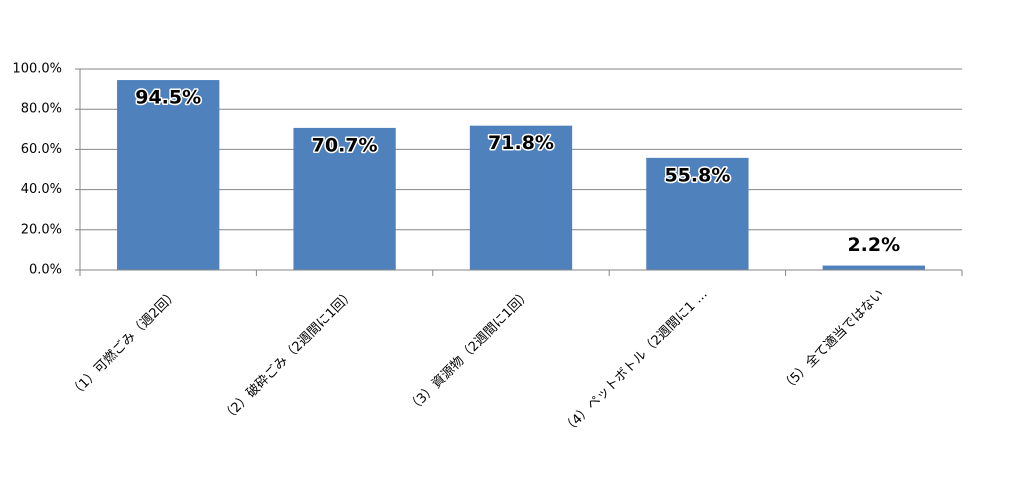 The image size is (1024, 484). I want to click on value-label: 70.7%, so click(345, 145).